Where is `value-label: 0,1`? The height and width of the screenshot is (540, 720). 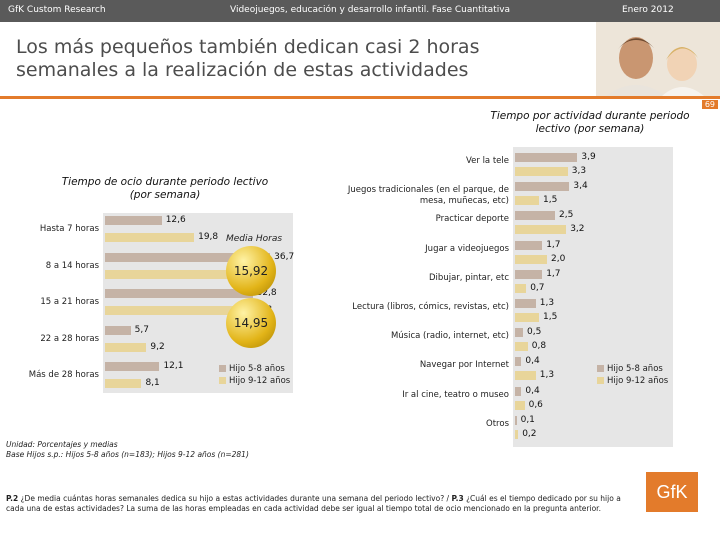
value-label: 0,1 is located at coordinates (527, 419).